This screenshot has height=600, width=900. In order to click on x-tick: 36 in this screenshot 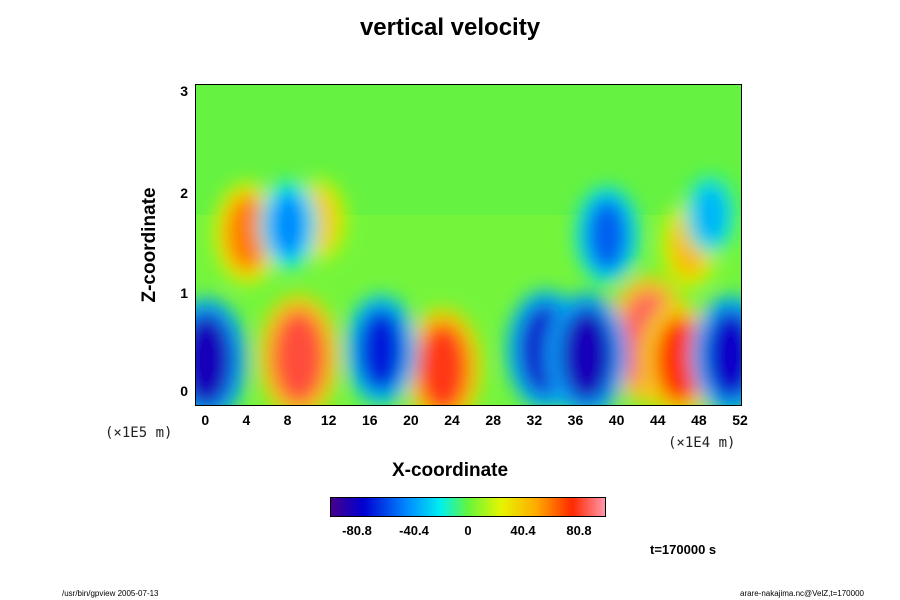, I will do `click(575, 420)`.